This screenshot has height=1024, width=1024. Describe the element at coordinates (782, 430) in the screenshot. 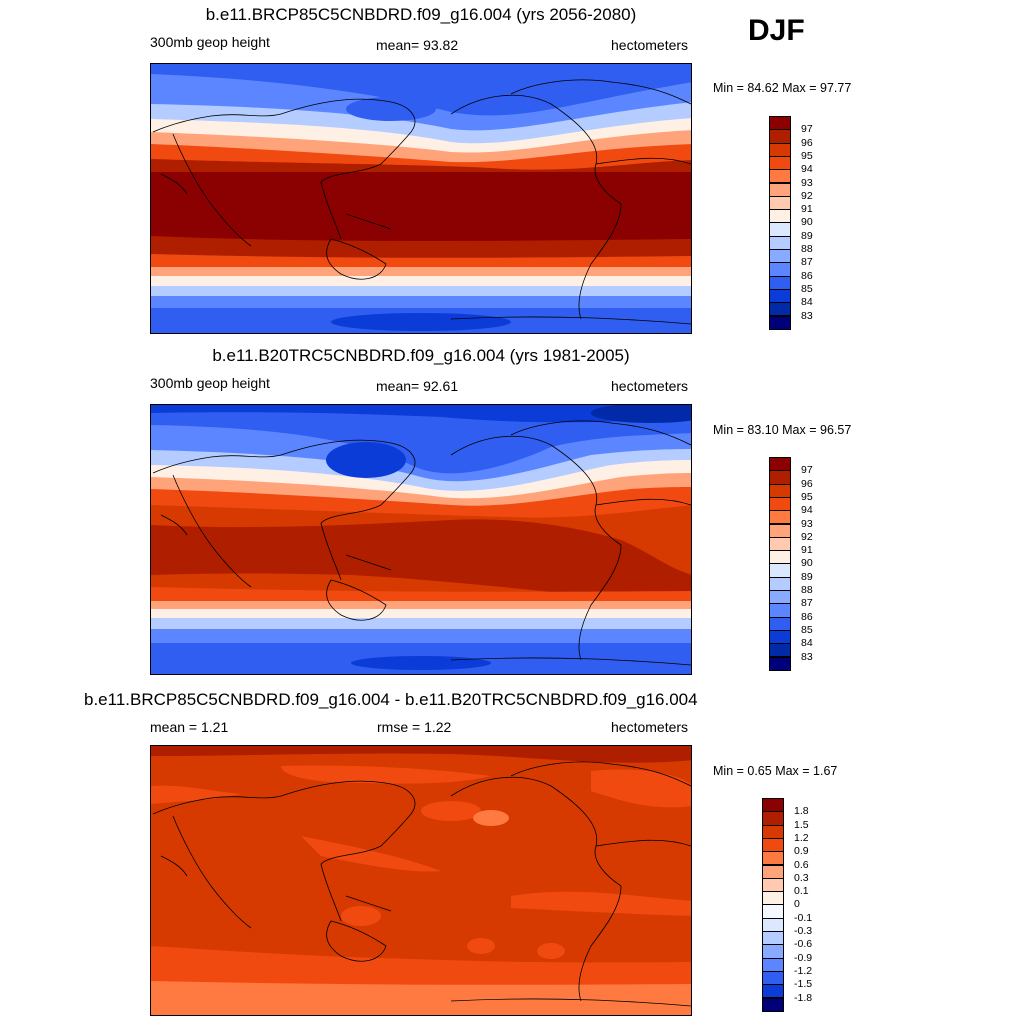

I see `panel2-minmax: Min = 83.10 Max = 96.57` at that location.